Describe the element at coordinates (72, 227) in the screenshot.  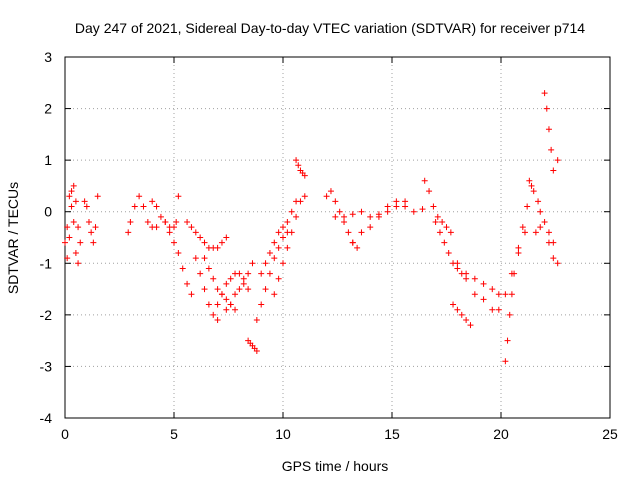
I see `series-arc-a` at that location.